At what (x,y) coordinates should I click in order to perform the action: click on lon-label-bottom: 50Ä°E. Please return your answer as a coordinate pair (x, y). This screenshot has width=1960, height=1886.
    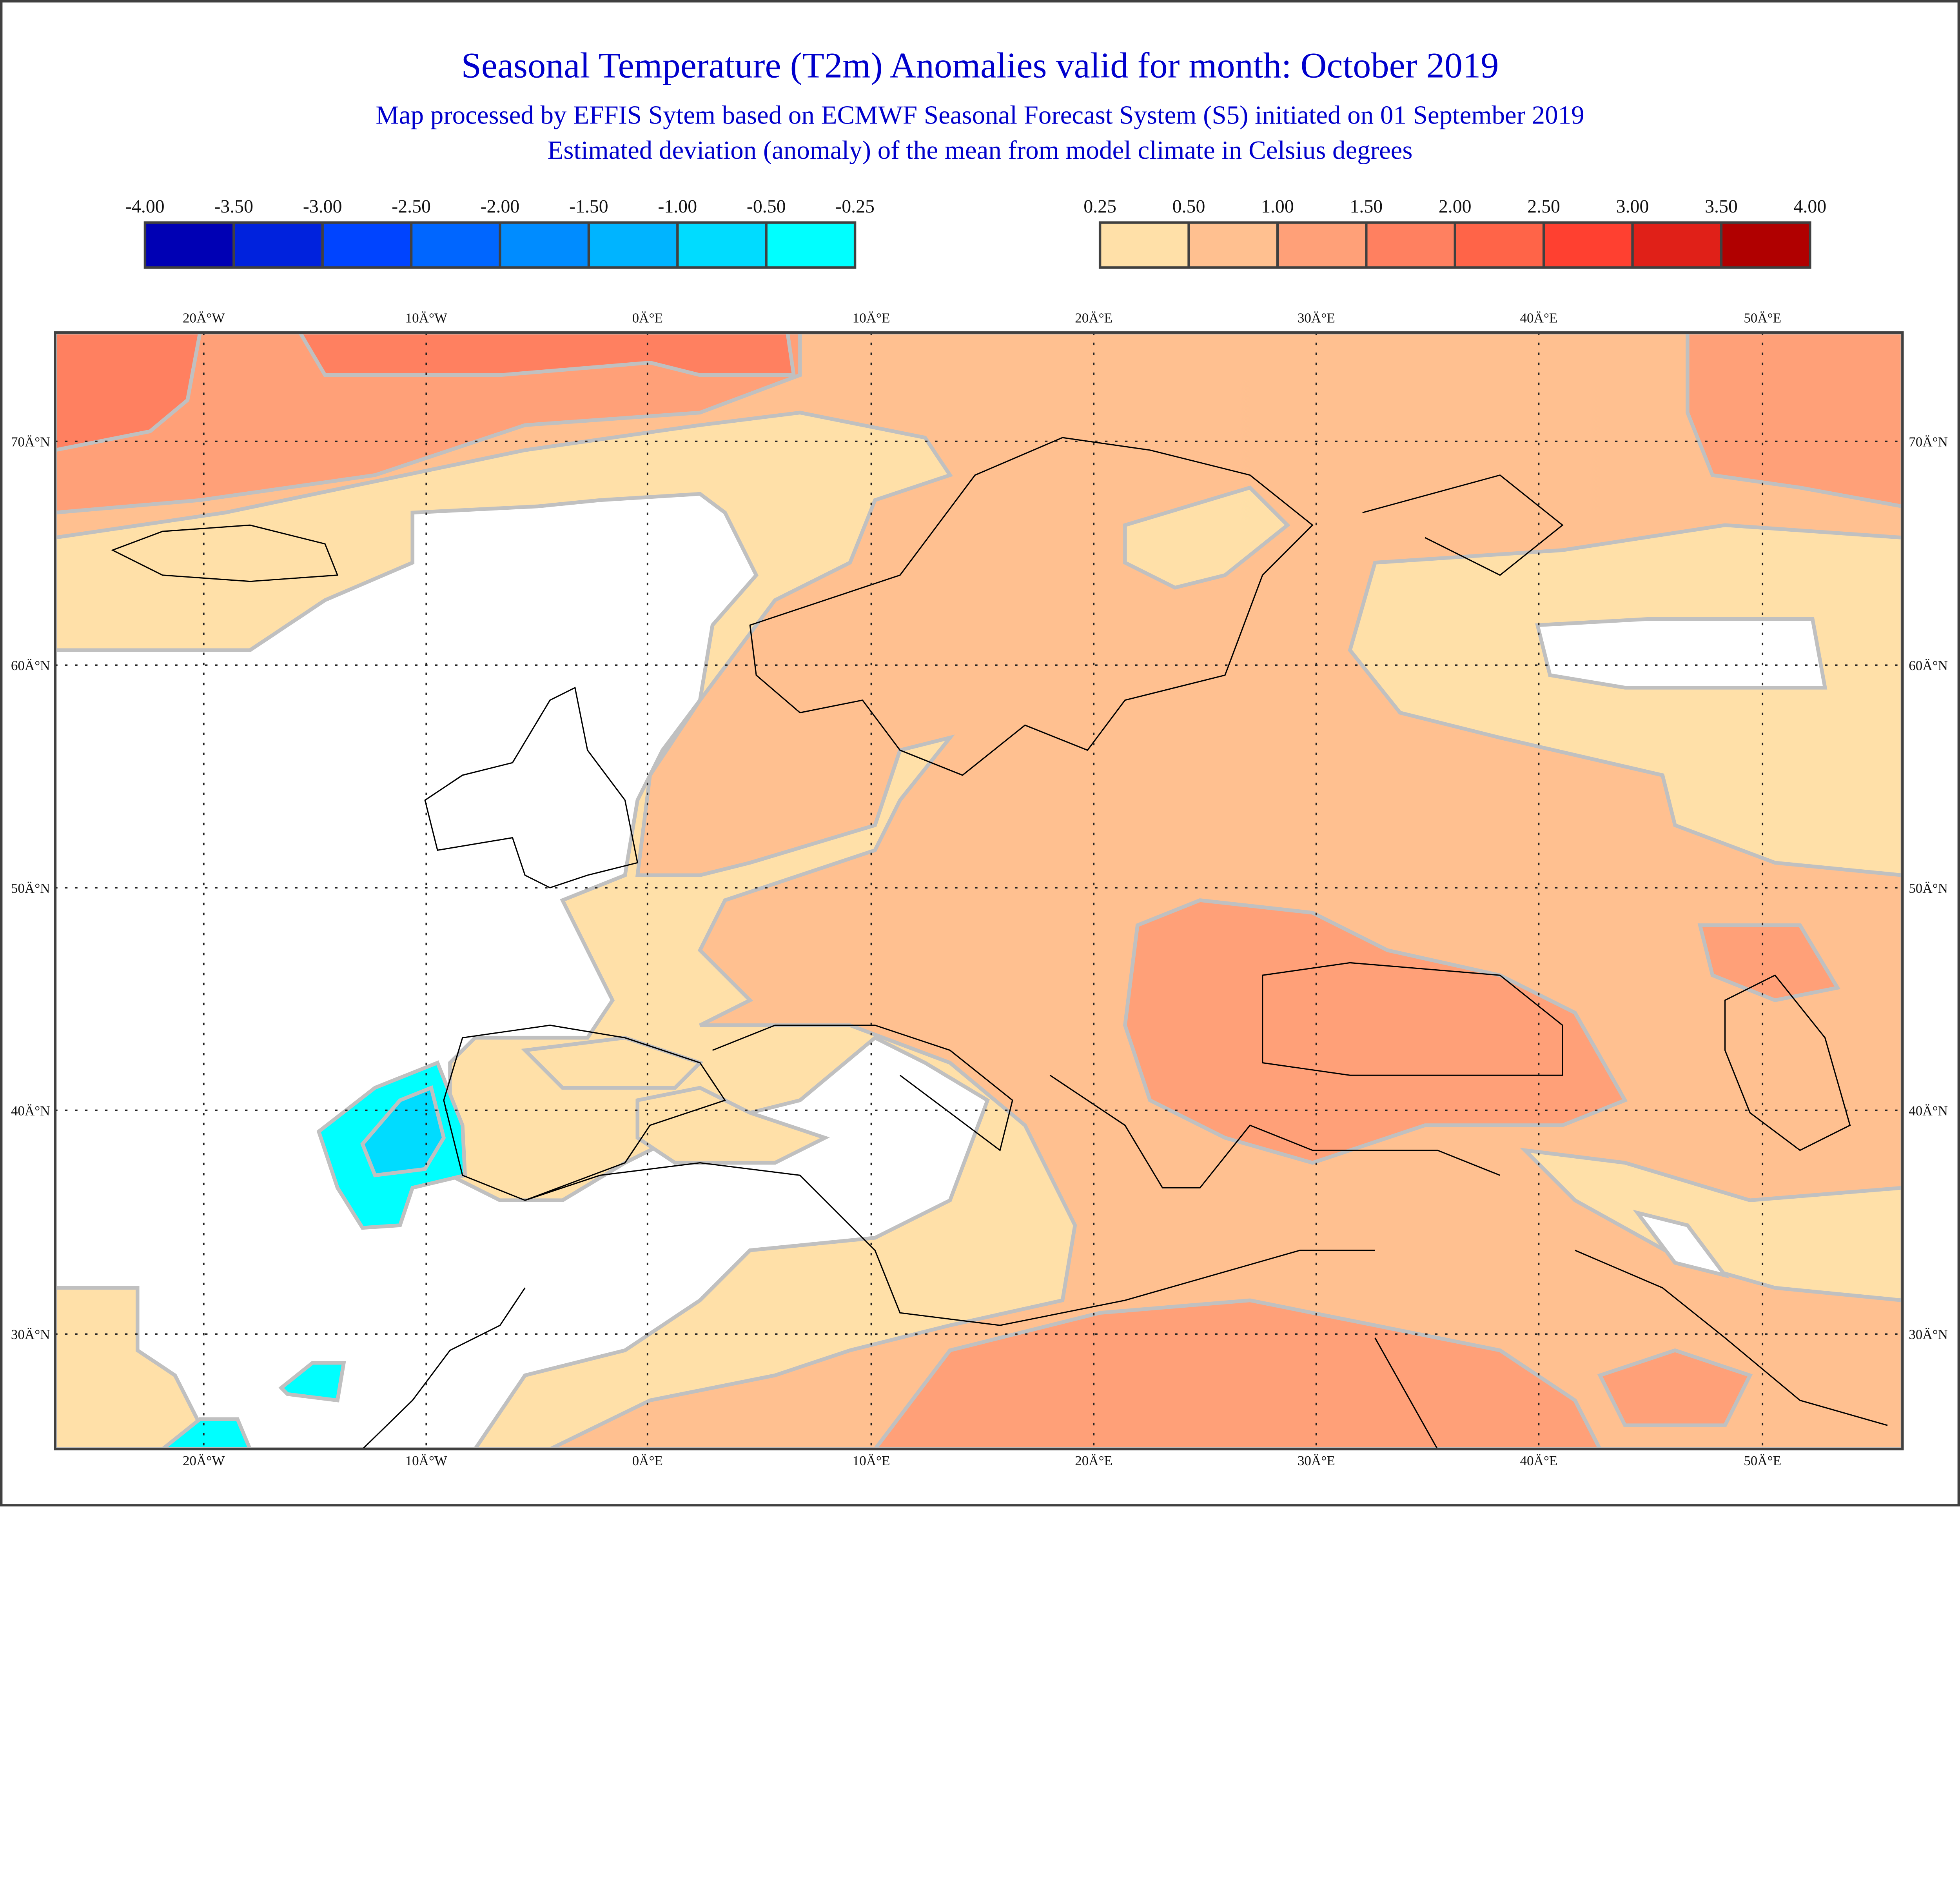
    Looking at the image, I should click on (1762, 1460).